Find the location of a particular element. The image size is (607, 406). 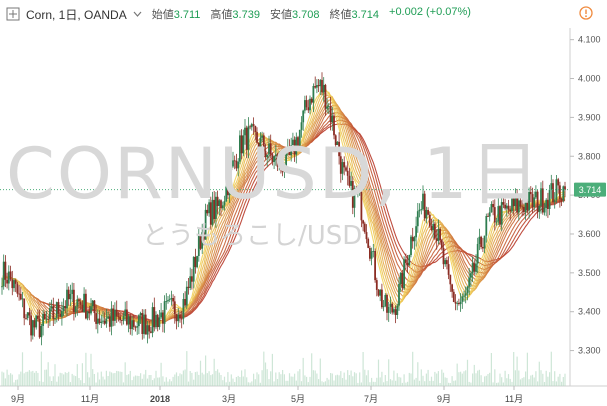

price-tick-label: 3.500 is located at coordinates (589, 273).